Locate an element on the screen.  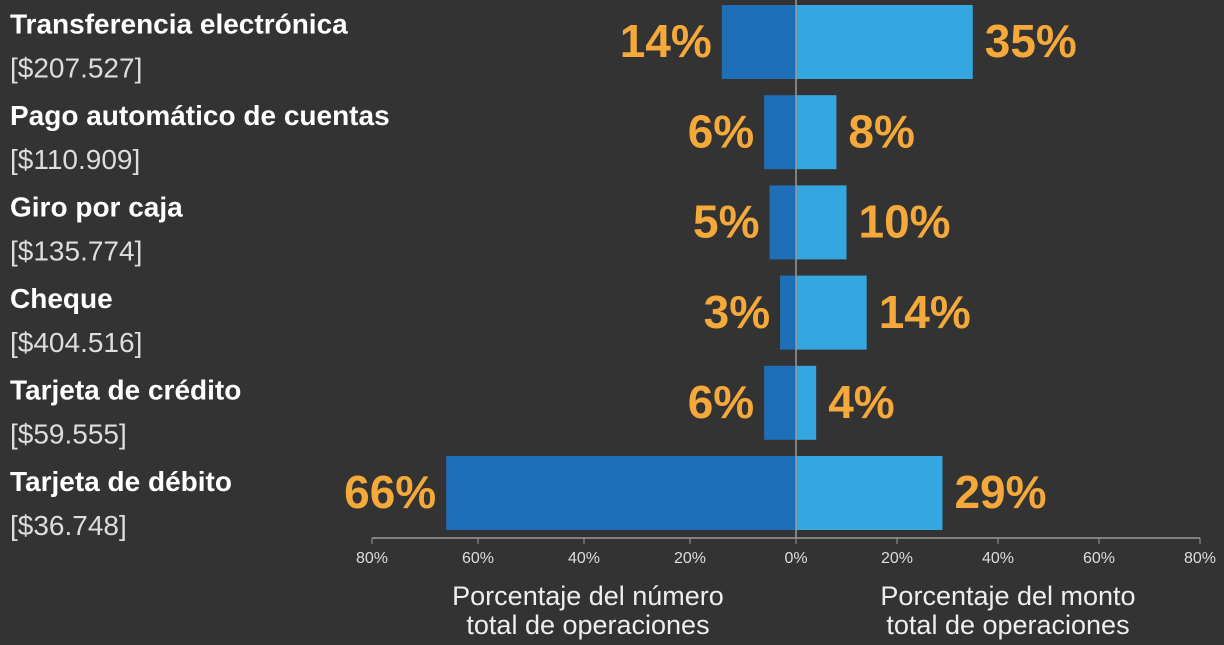
value-label: 3% is located at coordinates (737, 312).